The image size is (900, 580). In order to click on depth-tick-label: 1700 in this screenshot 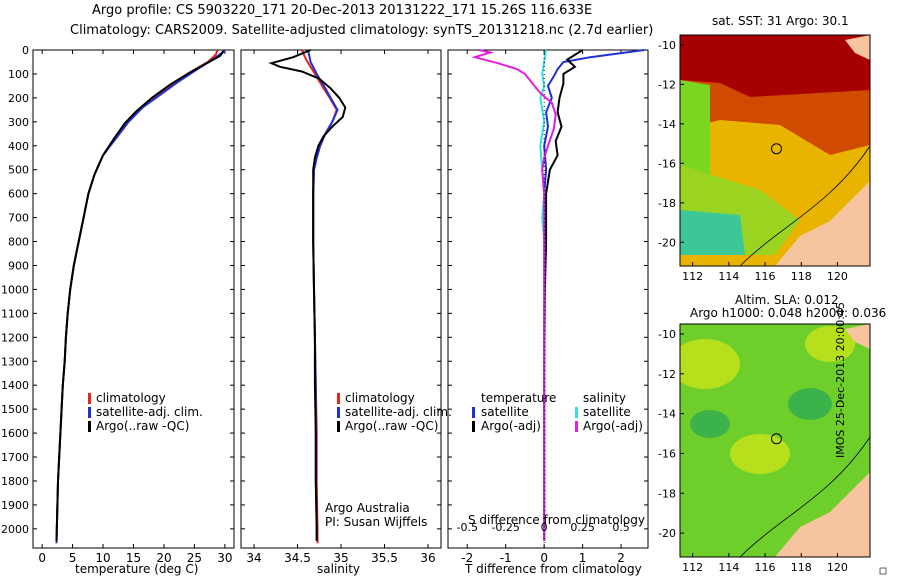, I will do `click(15, 457)`.